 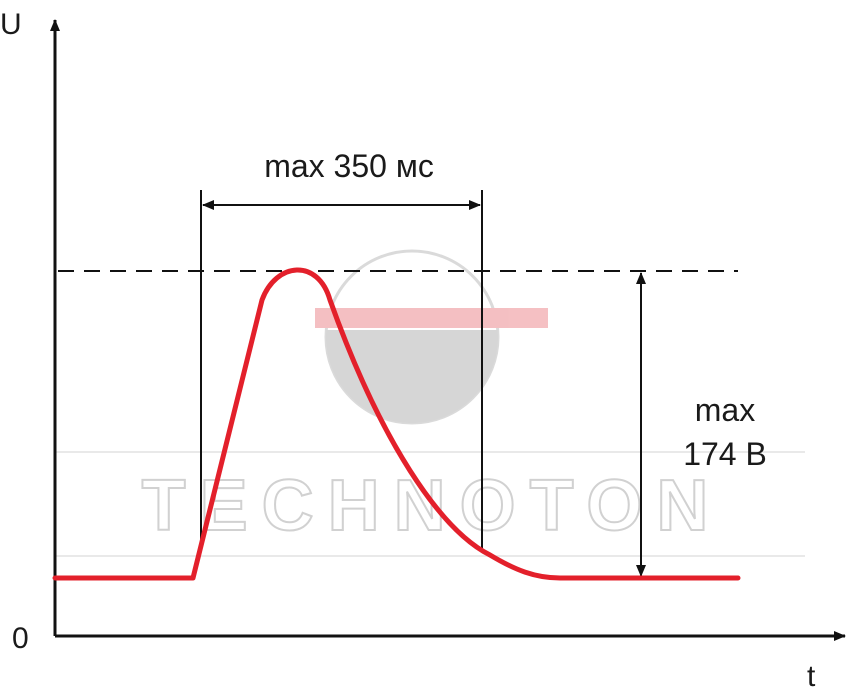 I want to click on watermark-red-bar, so click(x=431, y=318).